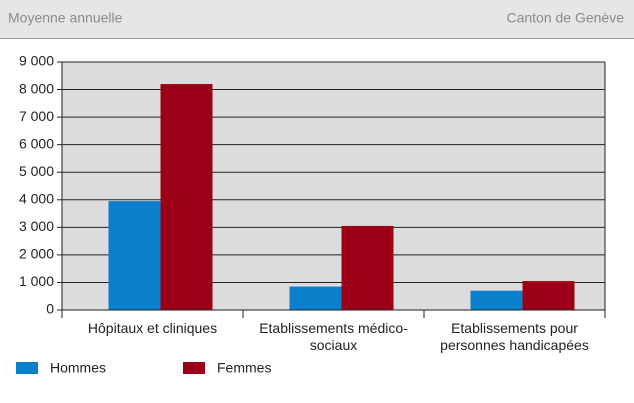  I want to click on y-tick-label: 1 000, so click(36, 281).